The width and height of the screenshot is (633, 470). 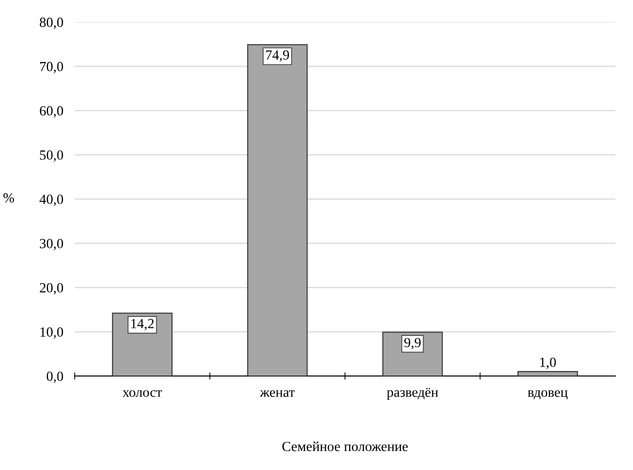 What do you see at coordinates (8, 198) in the screenshot?
I see `y-axis-title: %` at bounding box center [8, 198].